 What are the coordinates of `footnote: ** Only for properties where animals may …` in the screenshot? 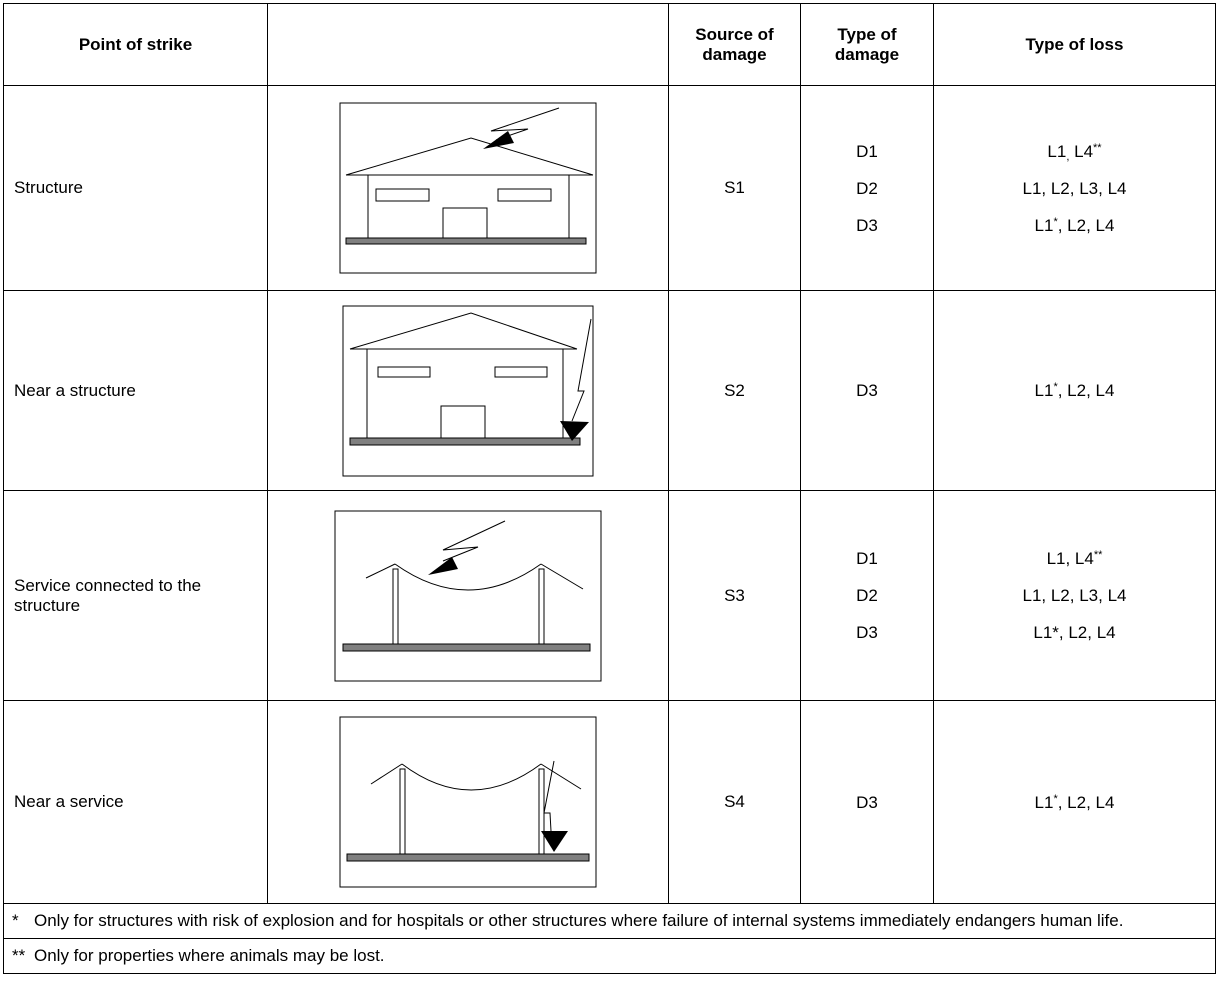 It's located at (609, 956).